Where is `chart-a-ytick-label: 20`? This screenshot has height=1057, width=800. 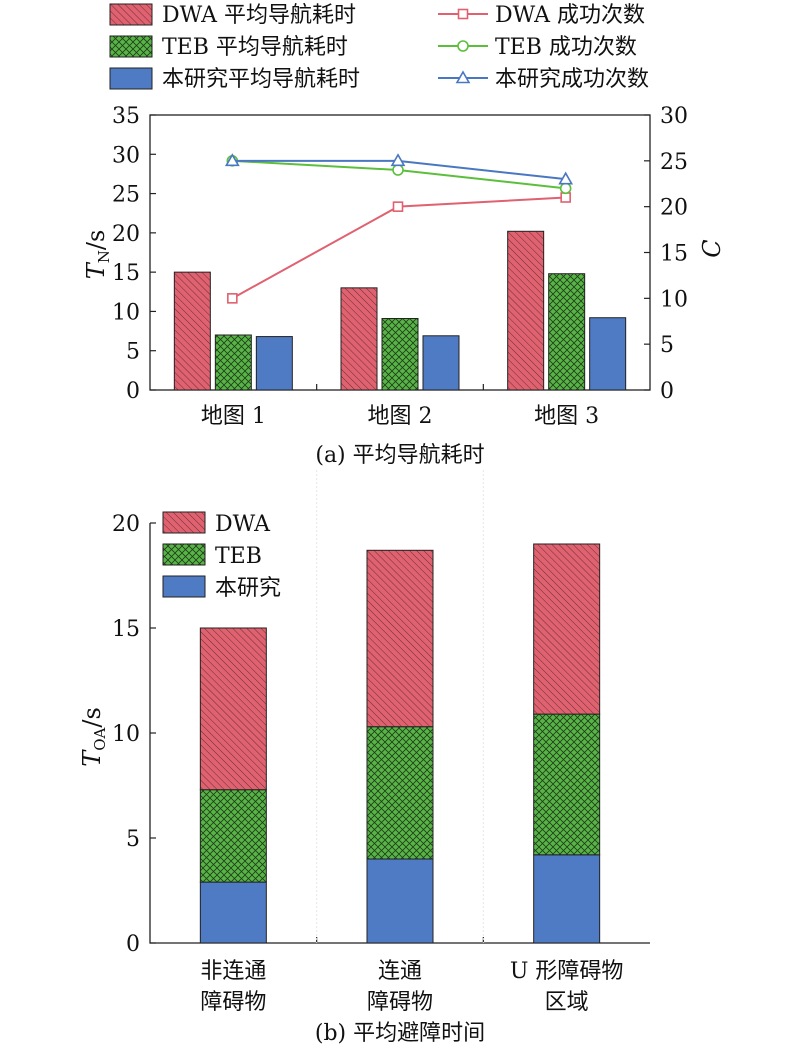 chart-a-ytick-label: 20 is located at coordinates (126, 234).